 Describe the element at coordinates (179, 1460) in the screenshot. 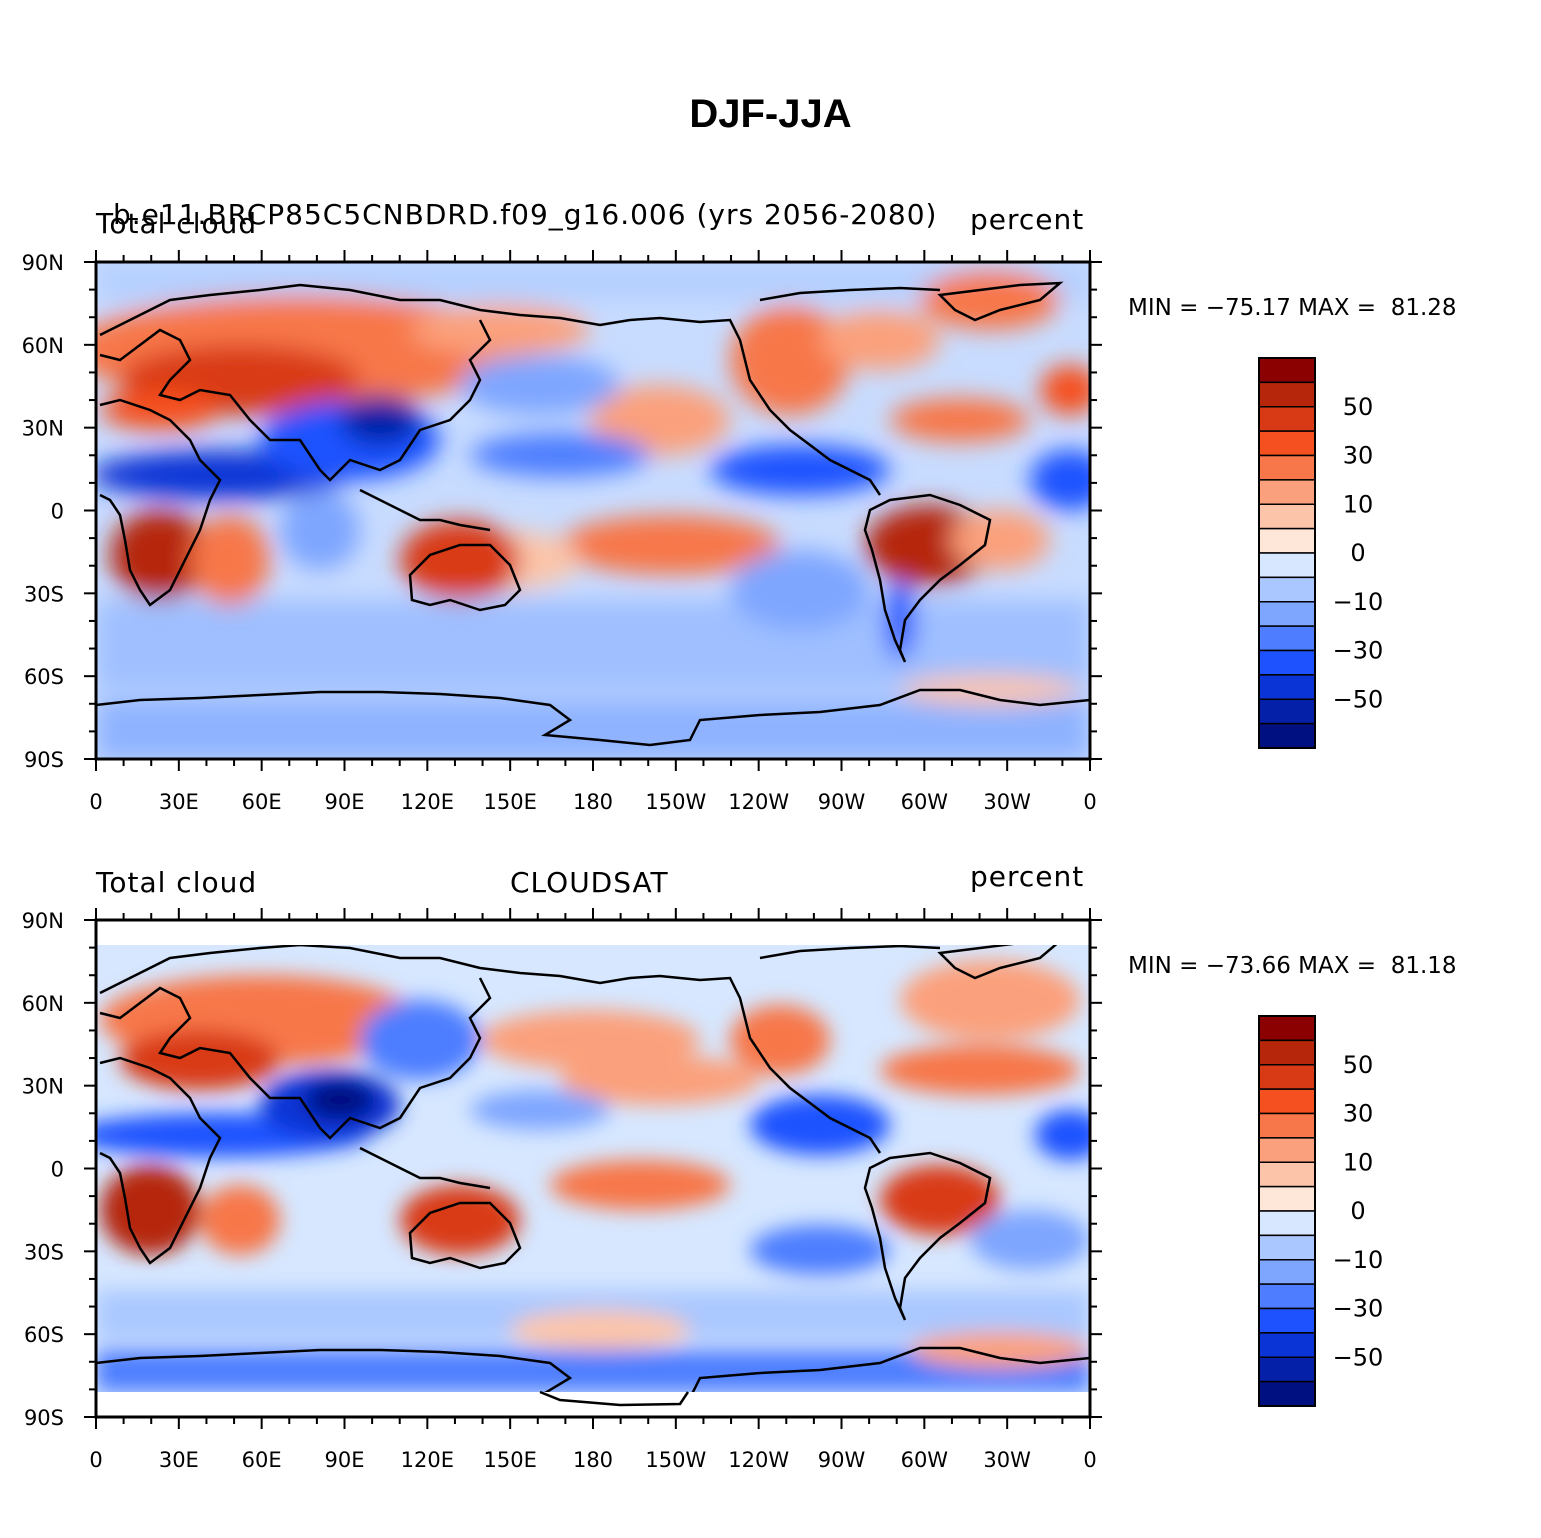

I see `panel2-x-tick-label: 30E` at that location.